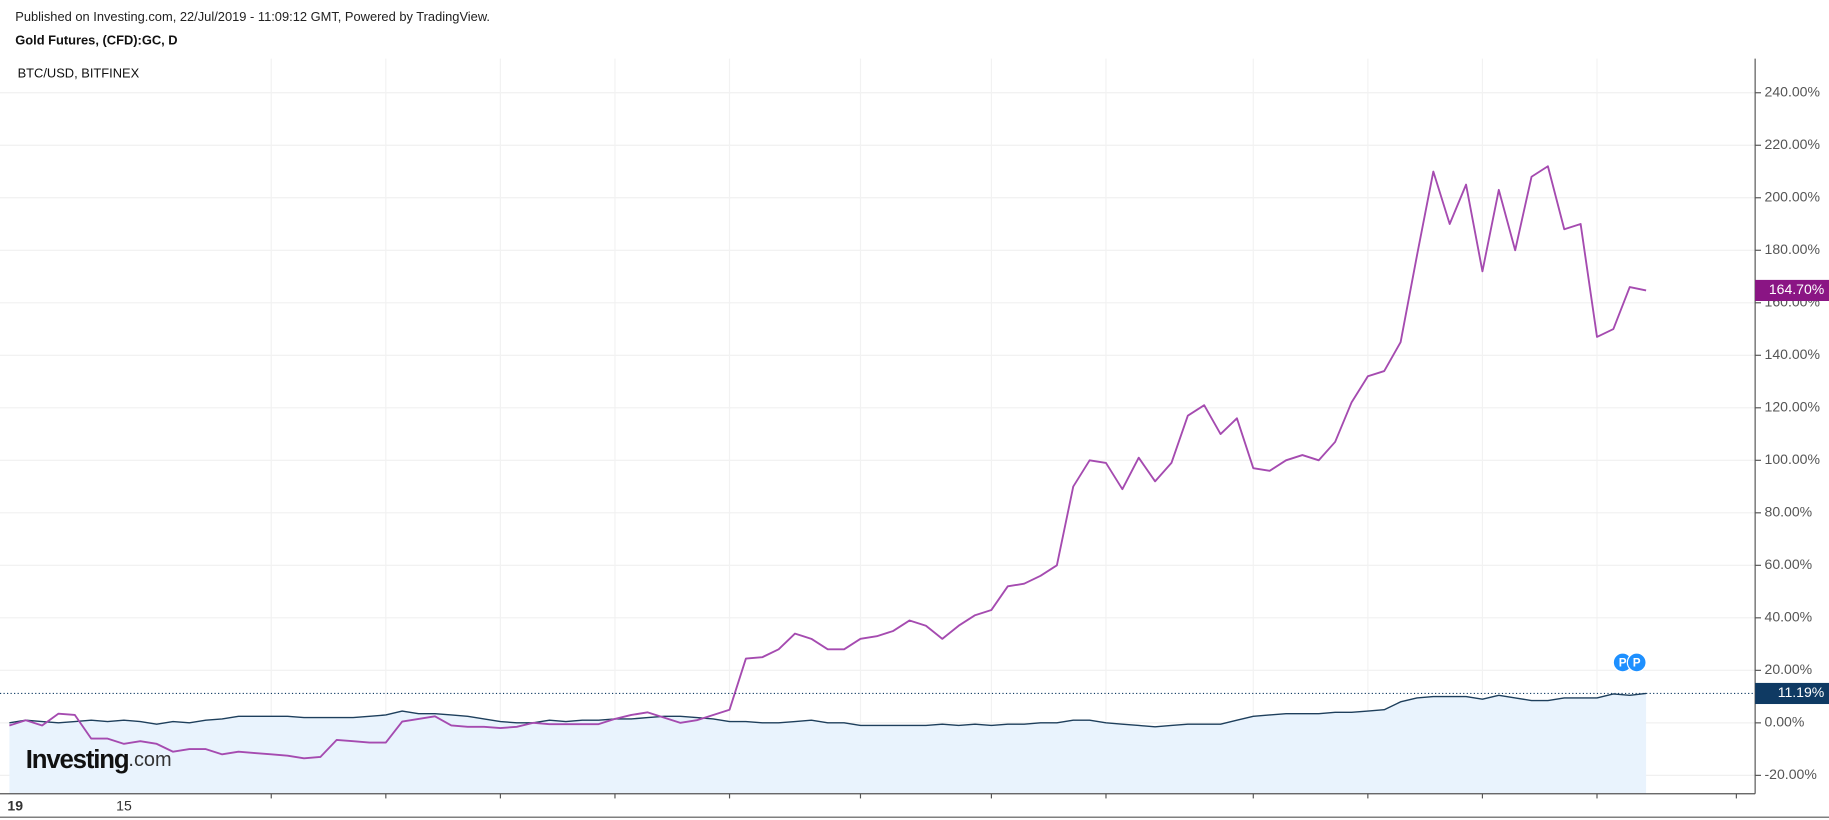 This screenshot has height=820, width=1829. I want to click on logo-suffix: .com, so click(149, 760).